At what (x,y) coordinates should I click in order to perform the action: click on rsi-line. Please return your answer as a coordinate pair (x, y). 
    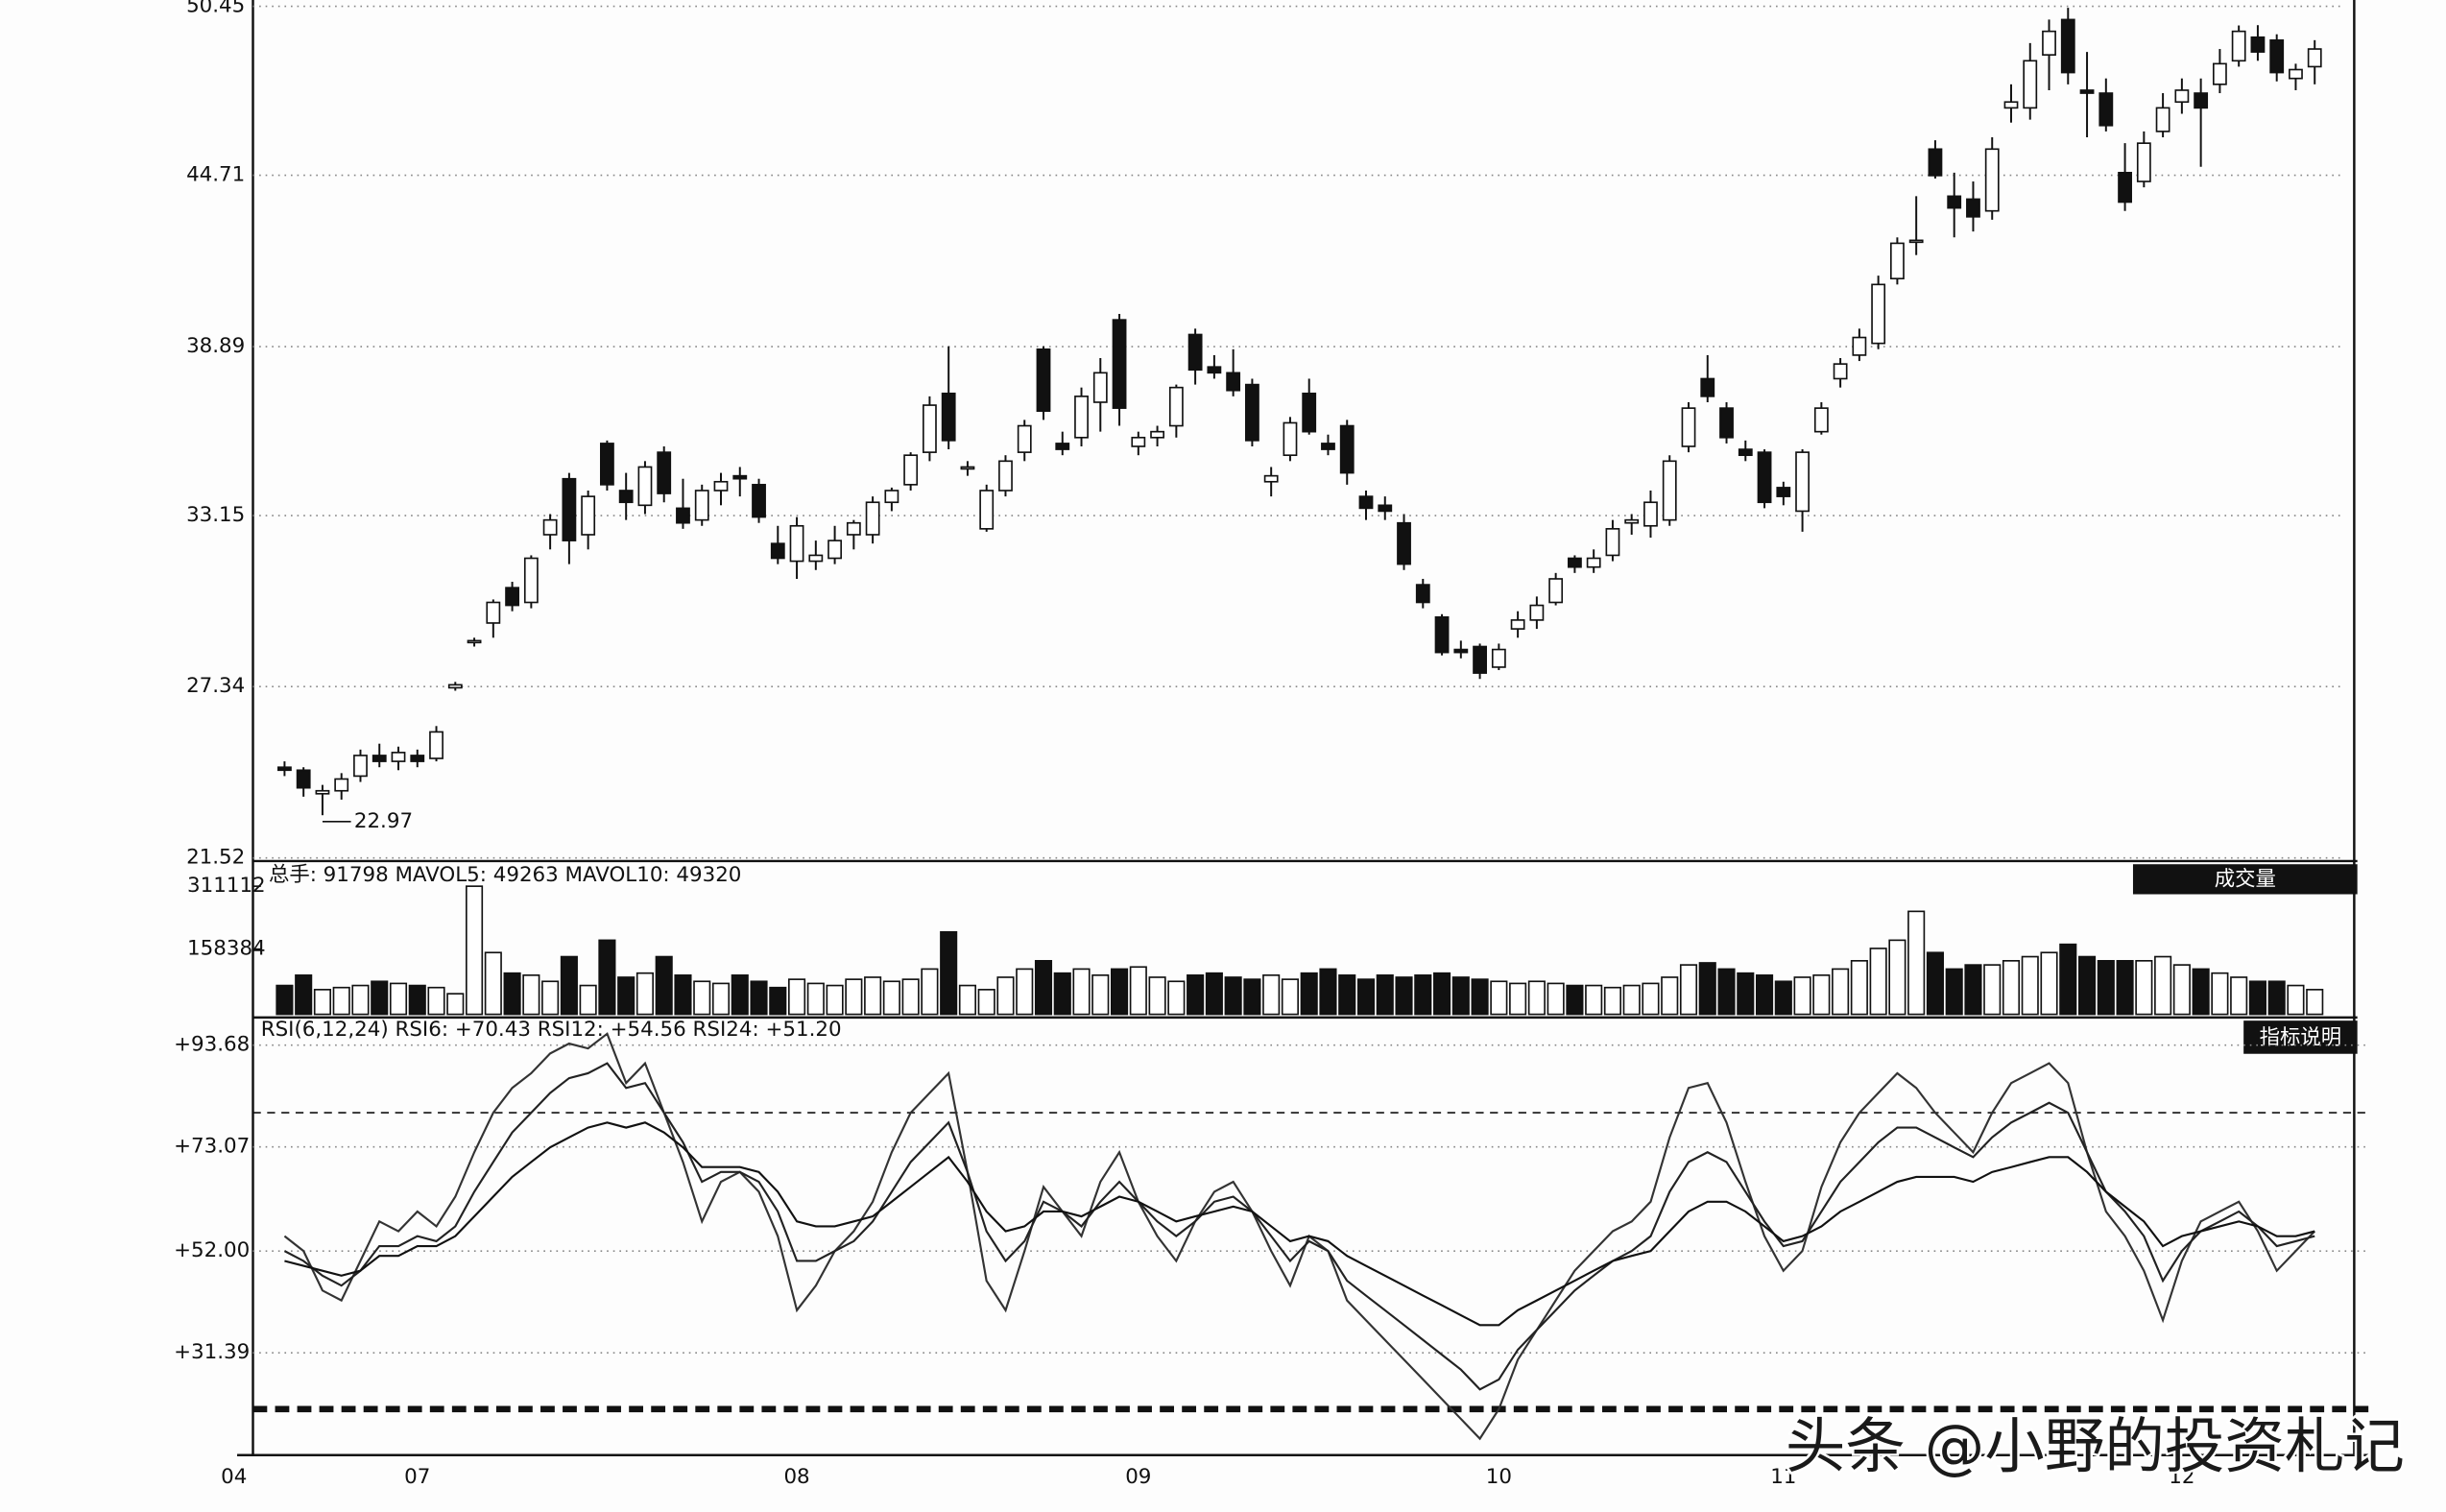
    Looking at the image, I should click on (1299, 1224).